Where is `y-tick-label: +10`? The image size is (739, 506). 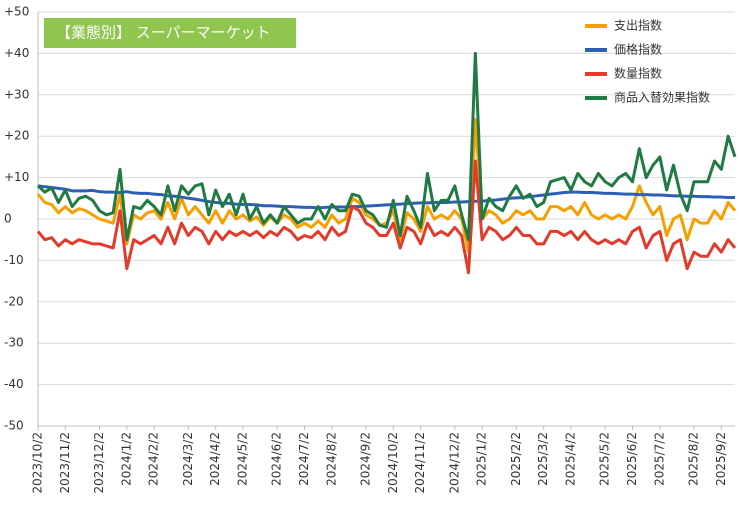 y-tick-label: +10 is located at coordinates (16, 177).